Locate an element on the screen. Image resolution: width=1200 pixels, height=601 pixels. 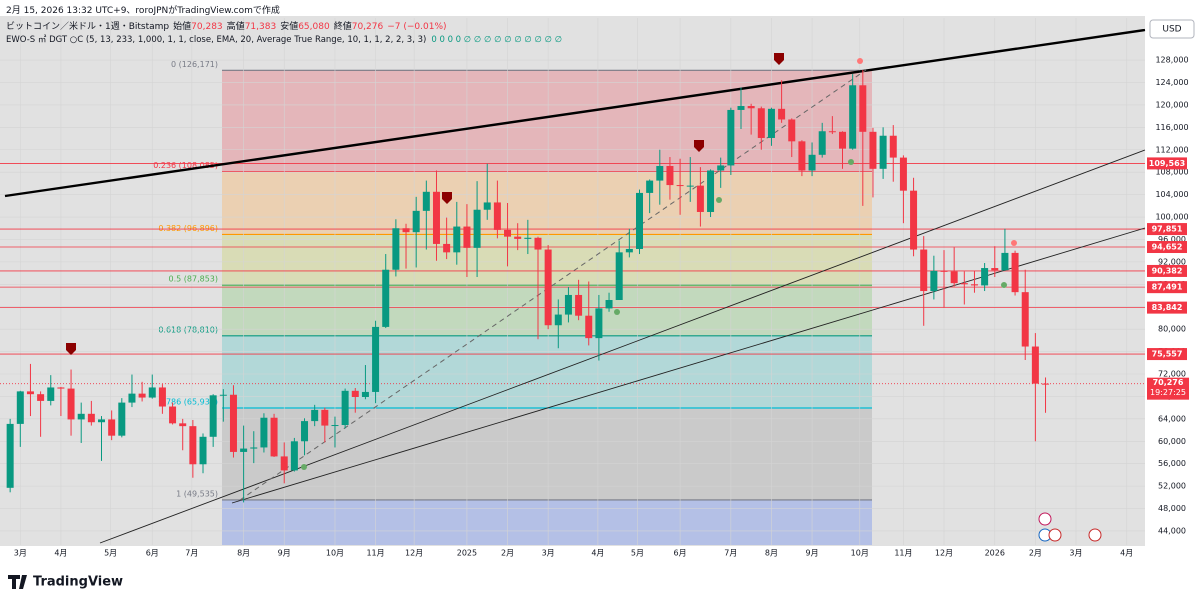
currency-label: USD is located at coordinates (1171, 30).